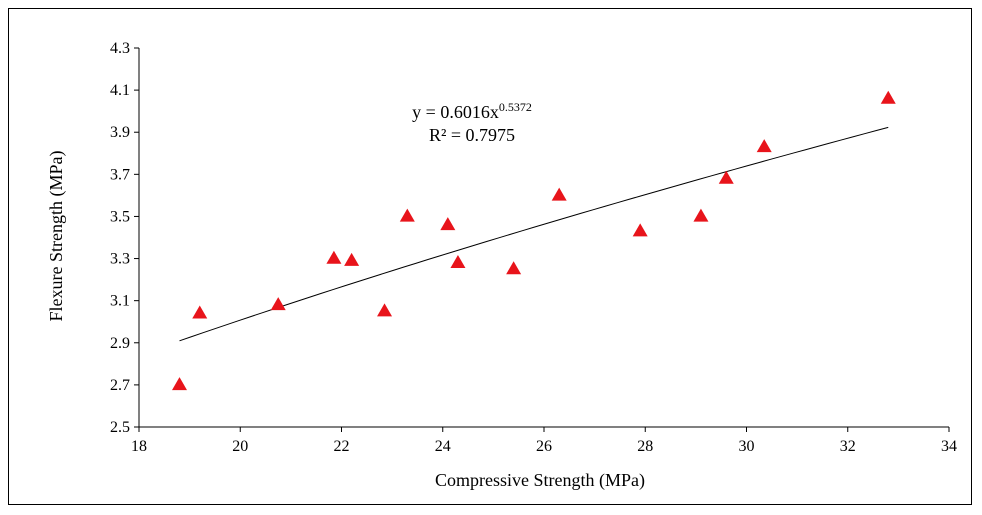 This screenshot has height=515, width=982. Describe the element at coordinates (120, 132) in the screenshot. I see `y-tick-label: 3.9` at that location.